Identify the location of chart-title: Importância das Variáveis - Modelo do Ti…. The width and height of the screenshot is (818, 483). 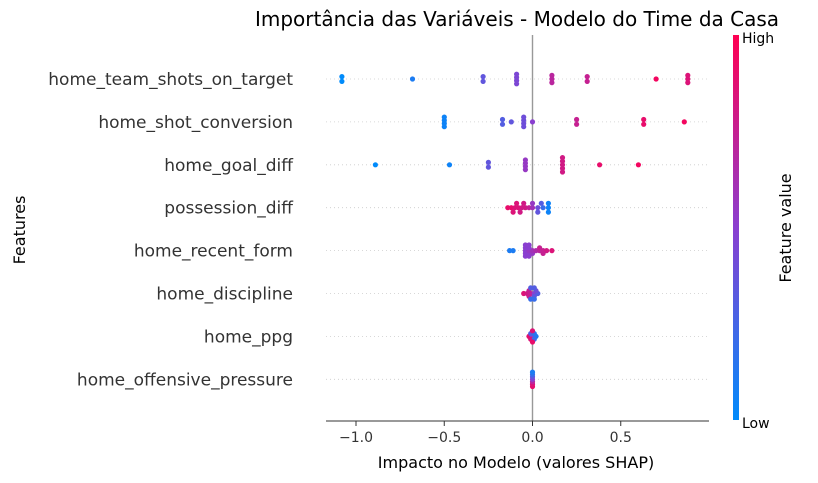
(517, 19).